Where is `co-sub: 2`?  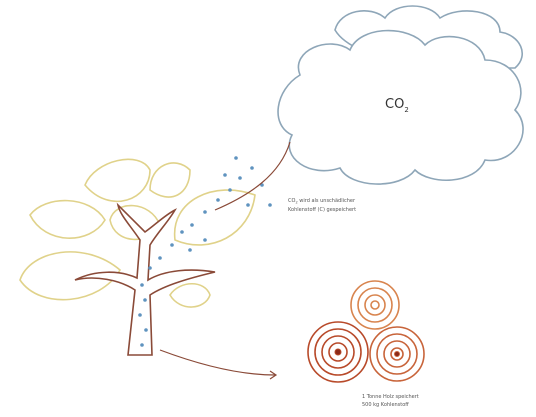
co-sub: 2 is located at coordinates (406, 110).